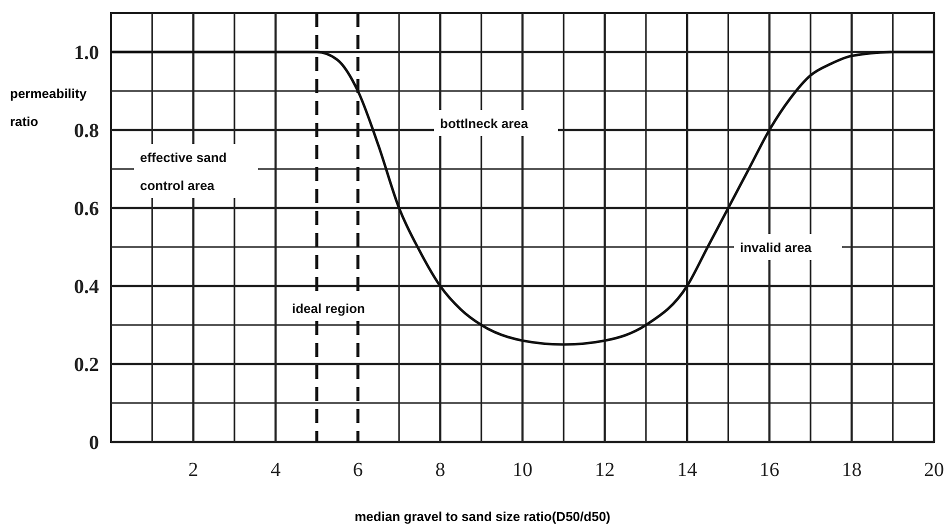 This screenshot has height=529, width=950. What do you see at coordinates (183, 171) in the screenshot?
I see `annotation: effective sand control area` at bounding box center [183, 171].